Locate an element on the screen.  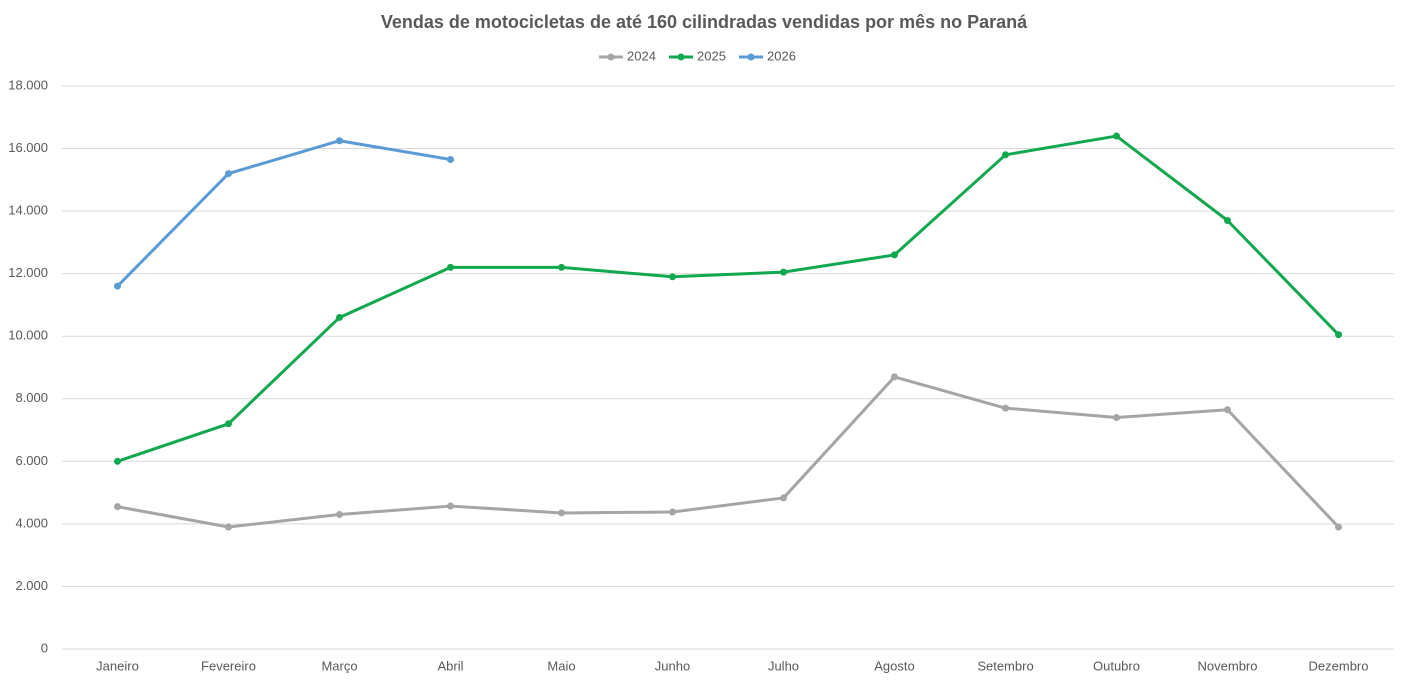
x-tick-label: Janeiro is located at coordinates (117, 665).